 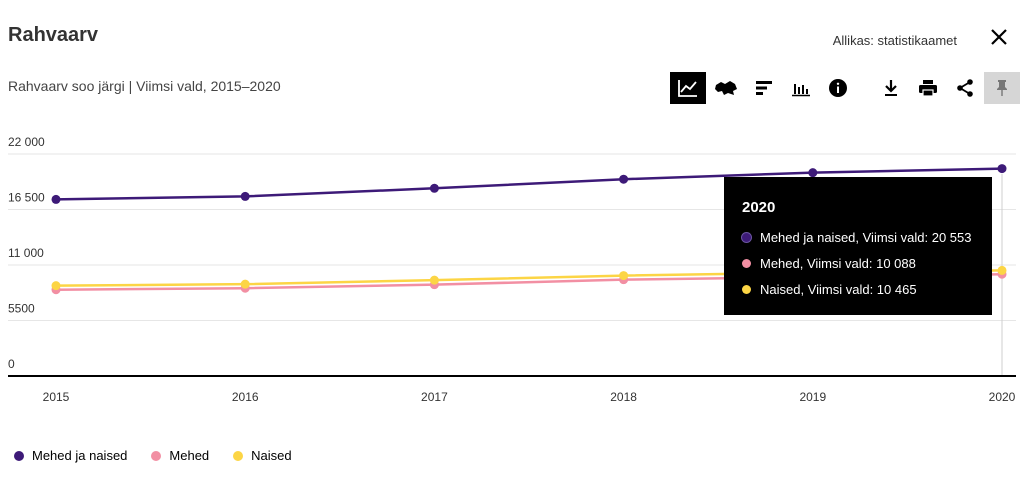 What do you see at coordinates (434, 397) in the screenshot?
I see `x-tick-label: 2017` at bounding box center [434, 397].